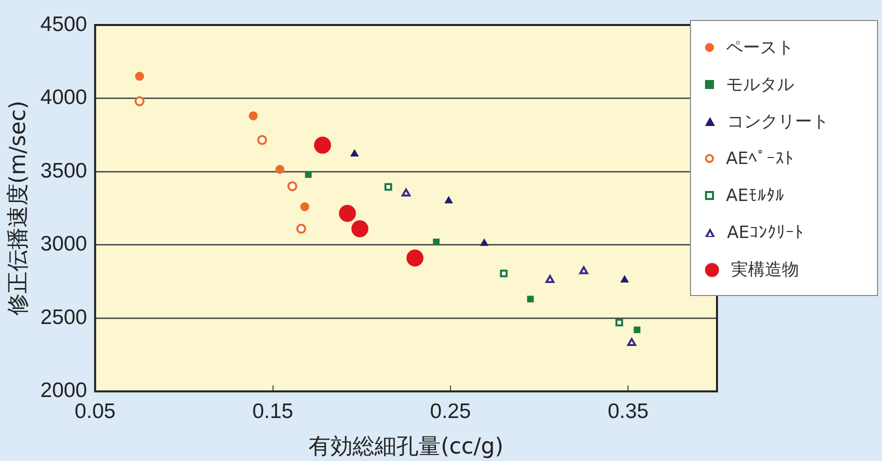 This screenshot has height=461, width=882. What do you see at coordinates (18, 208) in the screenshot?
I see `y-axis-title: 修正伝播速度(m/sec)` at bounding box center [18, 208].